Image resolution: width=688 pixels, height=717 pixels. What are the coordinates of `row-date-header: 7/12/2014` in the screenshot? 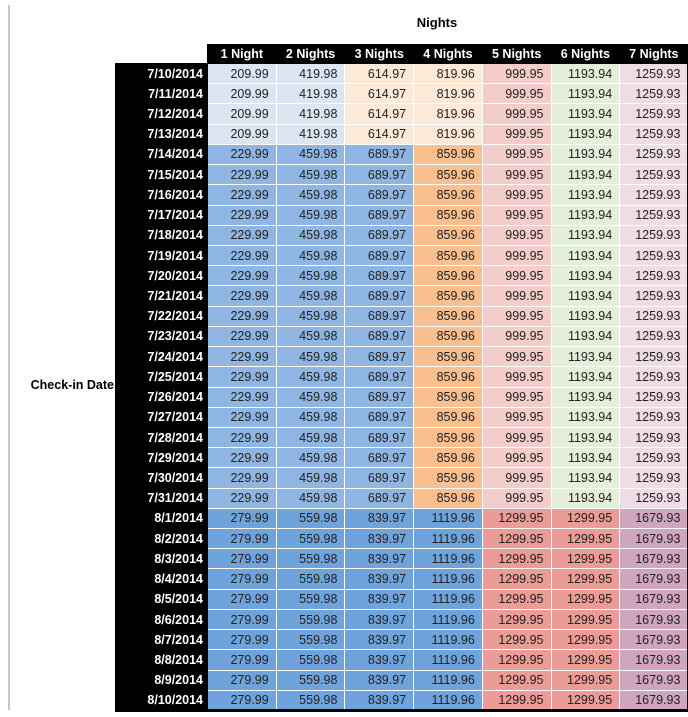 It's located at (161, 114).